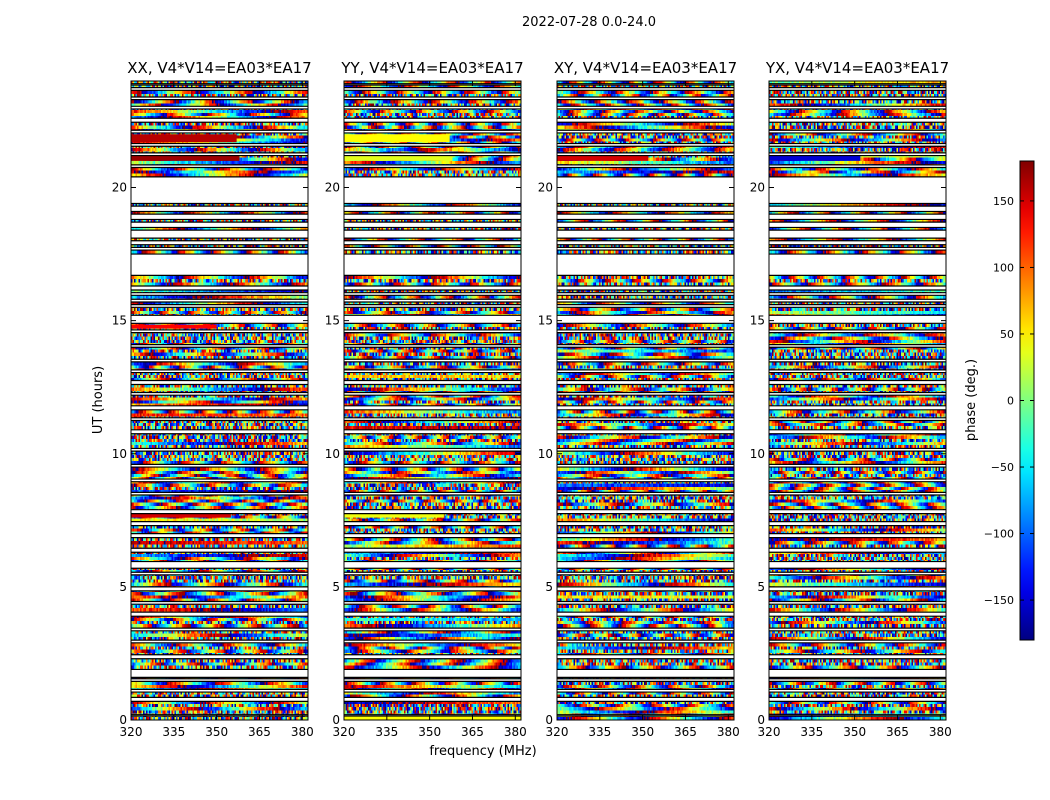  I want to click on panel-title-1: YY, V4*V14=EA03*EA17, so click(431, 68).